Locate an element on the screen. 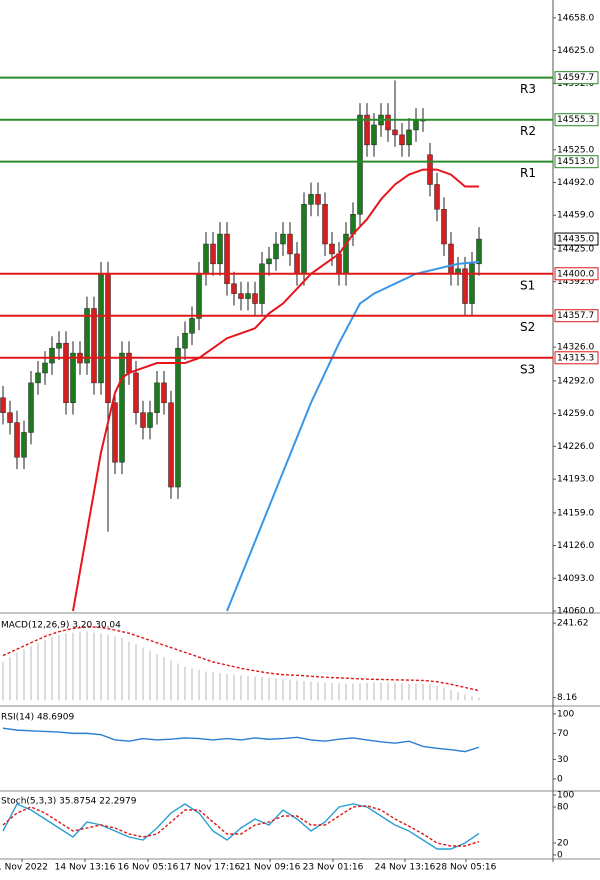 The height and width of the screenshot is (880, 600). y-tick-label: 14292.0 is located at coordinates (575, 381).